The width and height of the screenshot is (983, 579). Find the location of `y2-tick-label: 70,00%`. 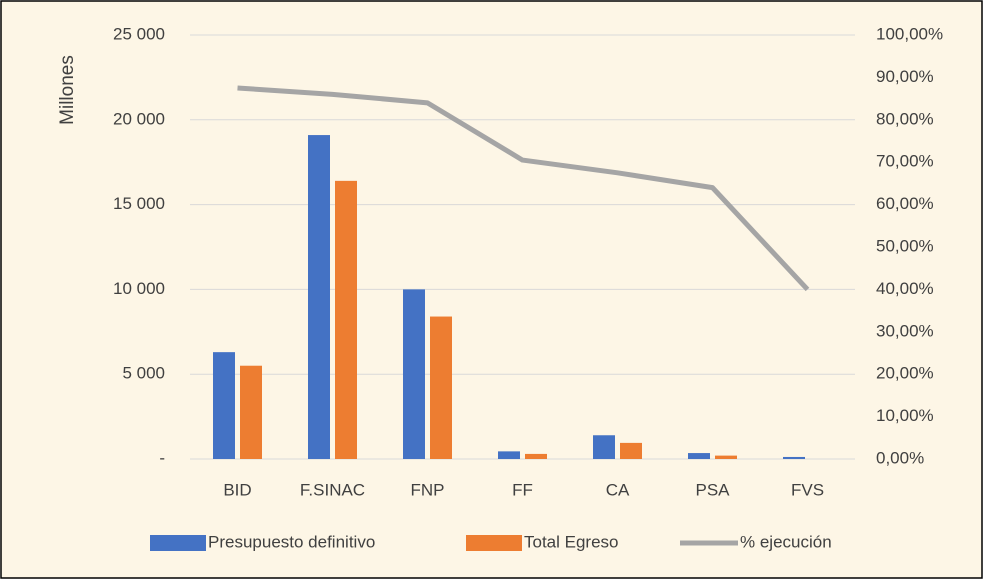

y2-tick-label: 70,00% is located at coordinates (905, 161).